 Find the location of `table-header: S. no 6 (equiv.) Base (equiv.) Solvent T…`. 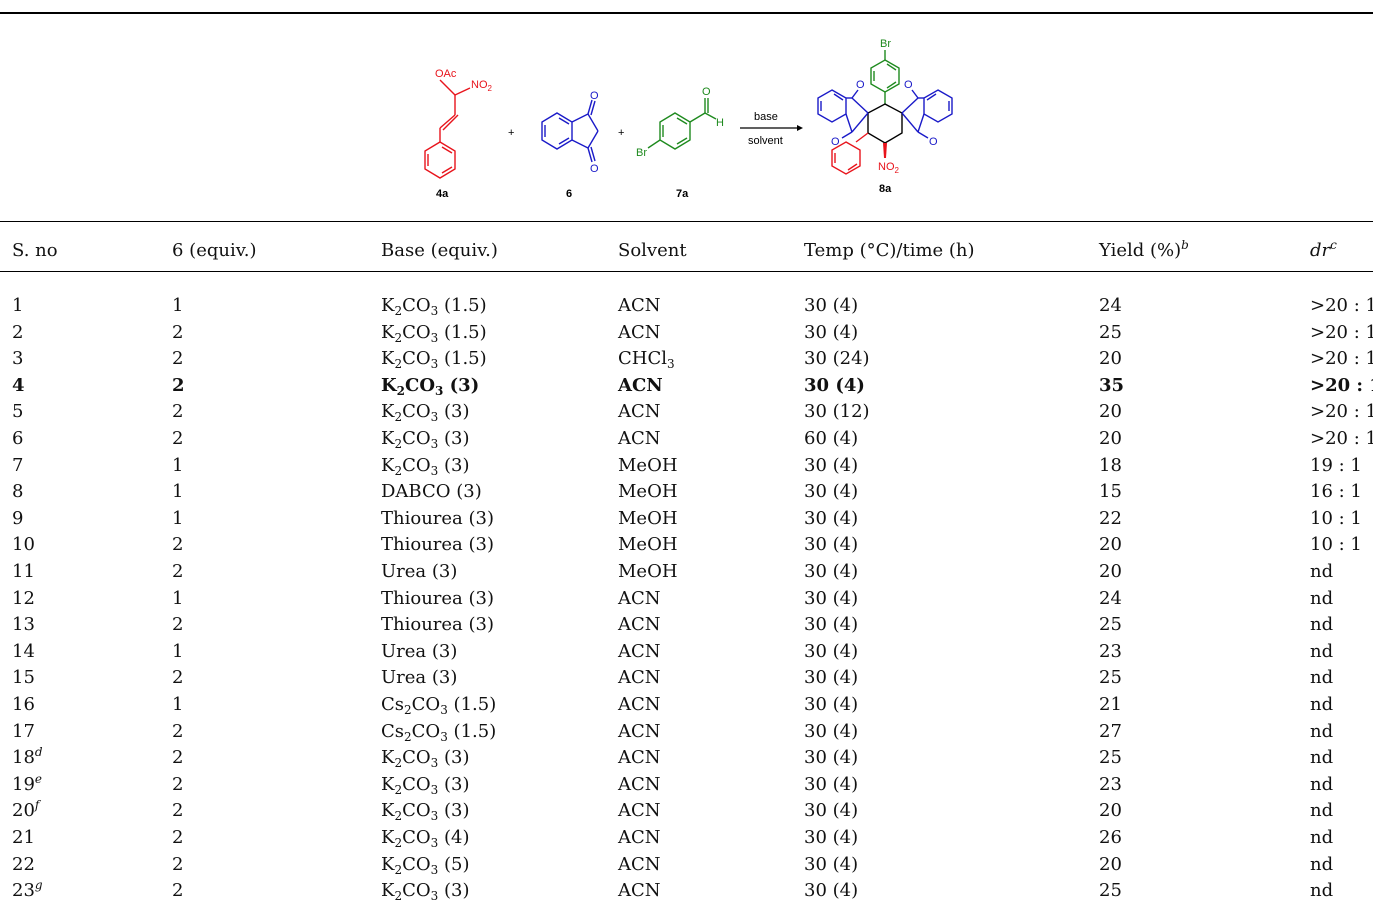

table-header: S. no 6 (equiv.) Base (equiv.) Solvent T… is located at coordinates (686, 251).